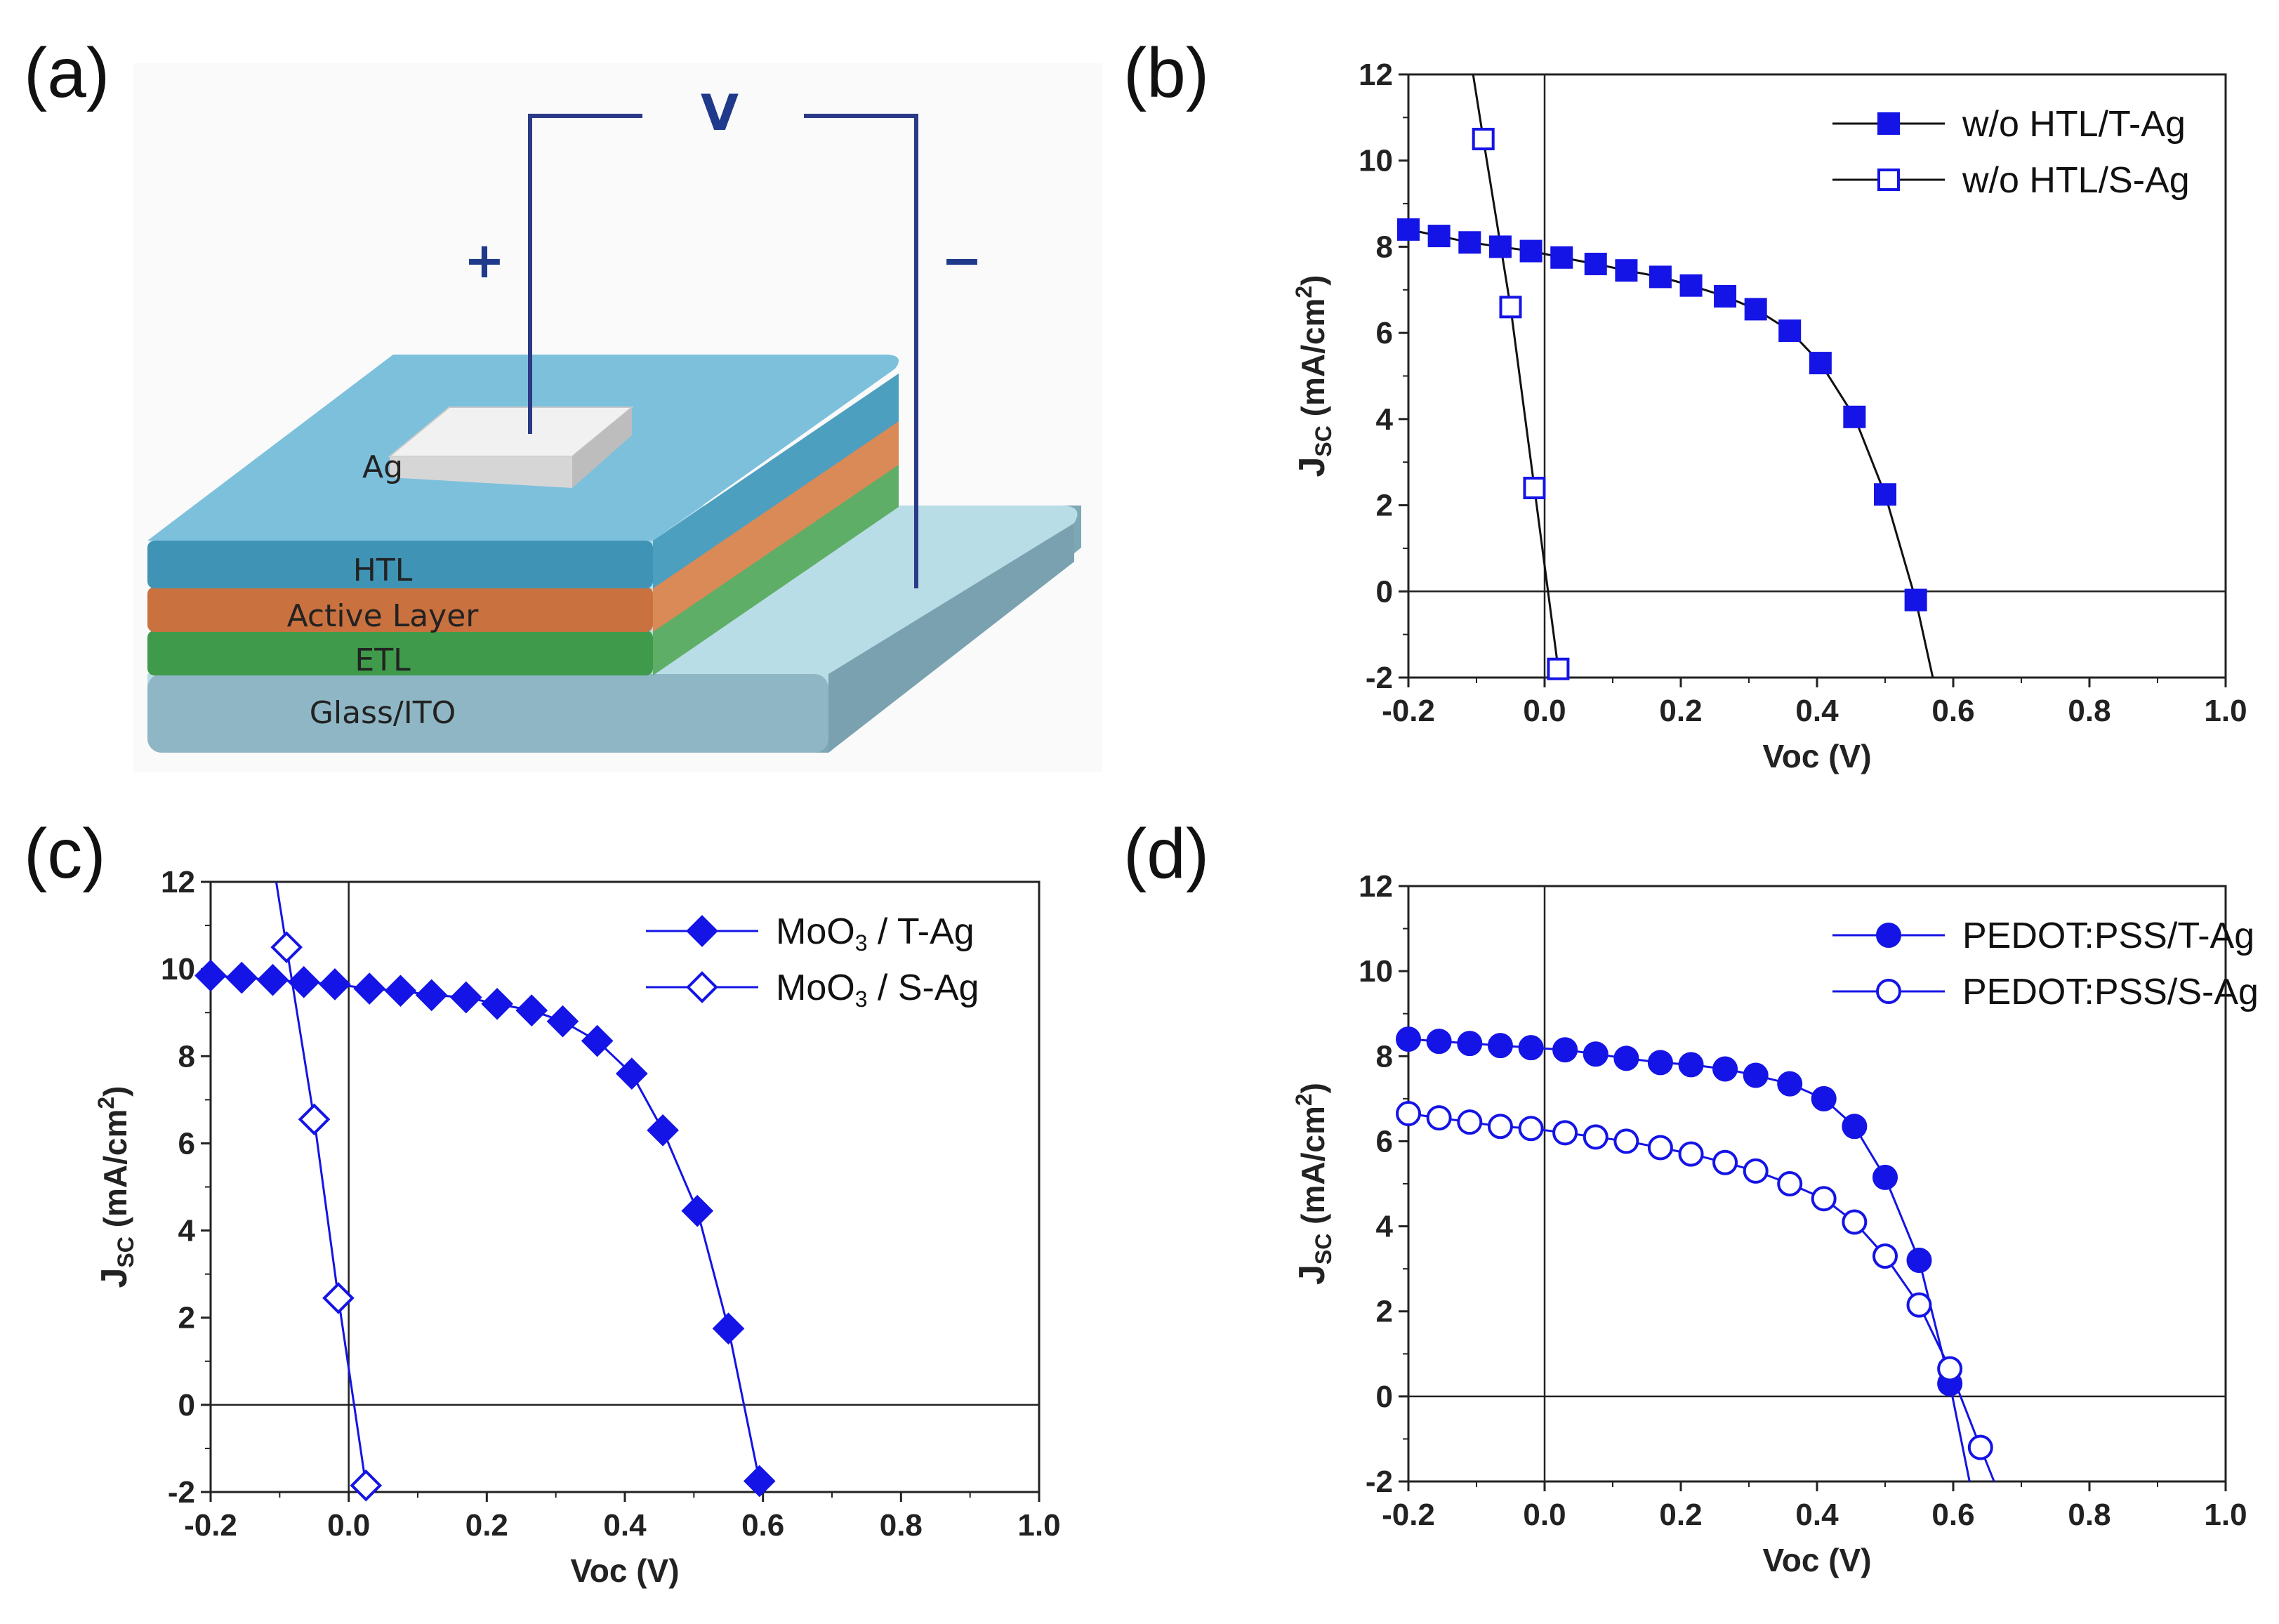  What do you see at coordinates (2108, 936) in the screenshot?
I see `legend-label: PEDOT:PSS/T-Ag` at bounding box center [2108, 936].